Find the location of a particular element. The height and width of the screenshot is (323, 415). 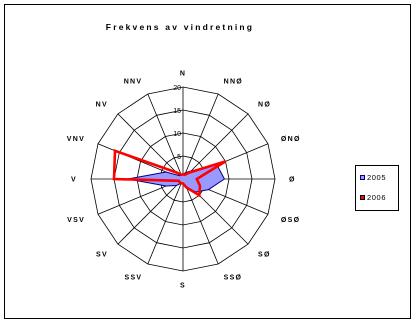

legend: 2005 2006 is located at coordinates (377, 188).